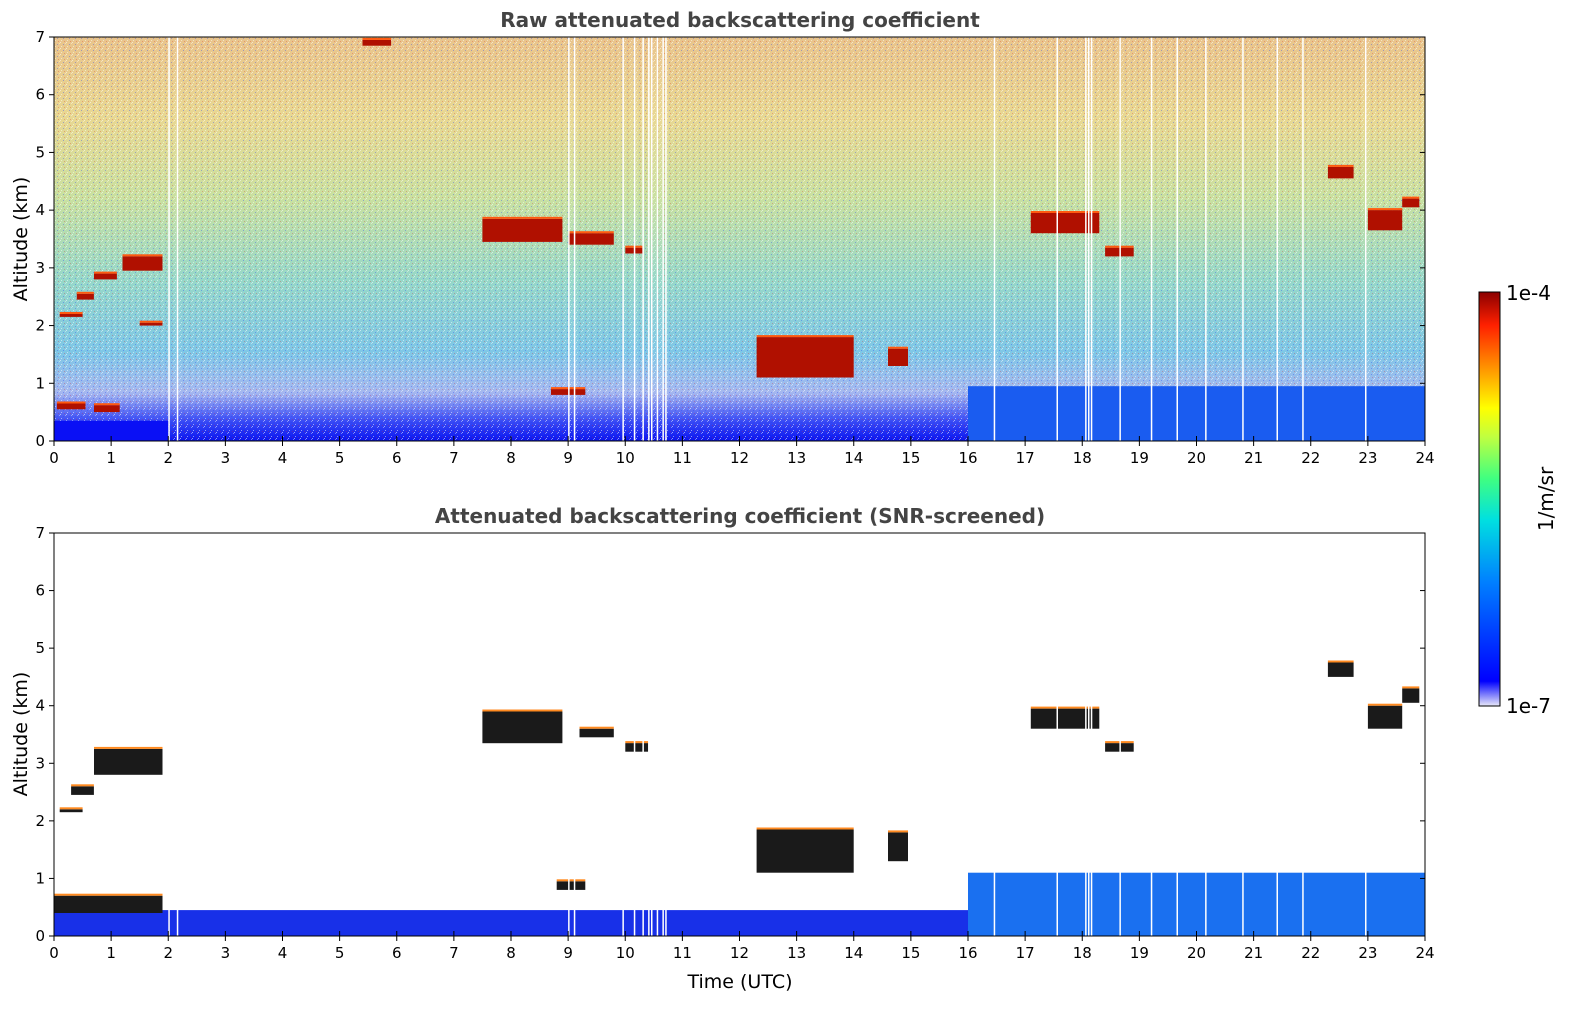 The width and height of the screenshot is (1595, 1020). What do you see at coordinates (739, 982) in the screenshot?
I see `x-axis-label: Time (UTC)` at bounding box center [739, 982].